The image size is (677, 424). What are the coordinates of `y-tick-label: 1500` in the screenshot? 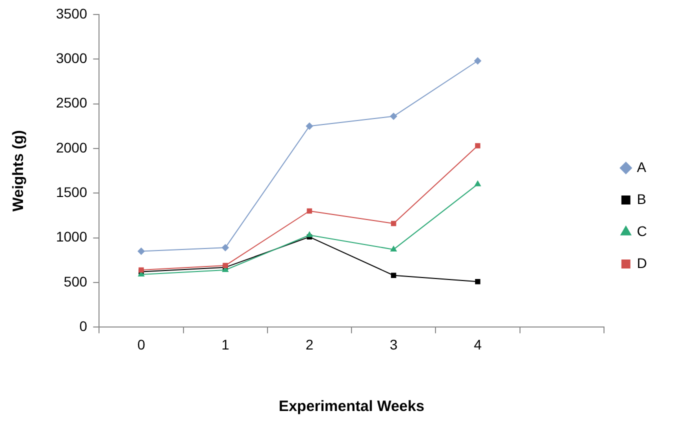 It's located at (72, 192).